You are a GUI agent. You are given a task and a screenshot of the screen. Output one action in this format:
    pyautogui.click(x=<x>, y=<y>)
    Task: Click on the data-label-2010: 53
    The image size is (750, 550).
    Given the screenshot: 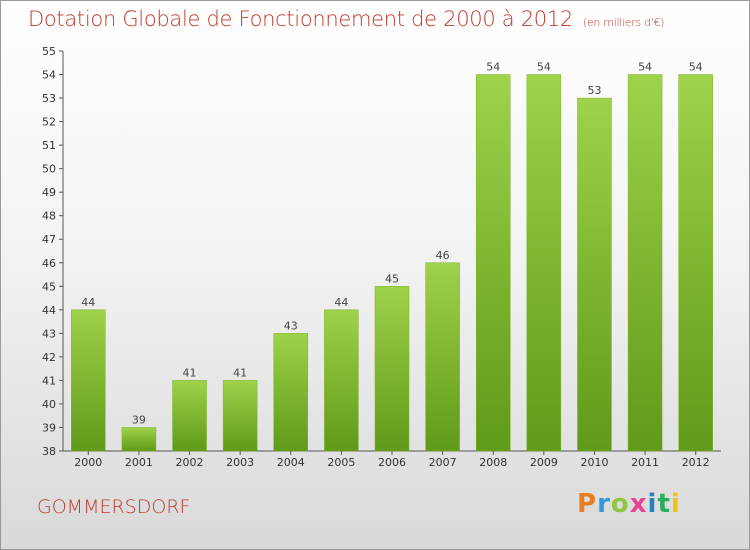 What is the action you would take?
    pyautogui.click(x=594, y=90)
    